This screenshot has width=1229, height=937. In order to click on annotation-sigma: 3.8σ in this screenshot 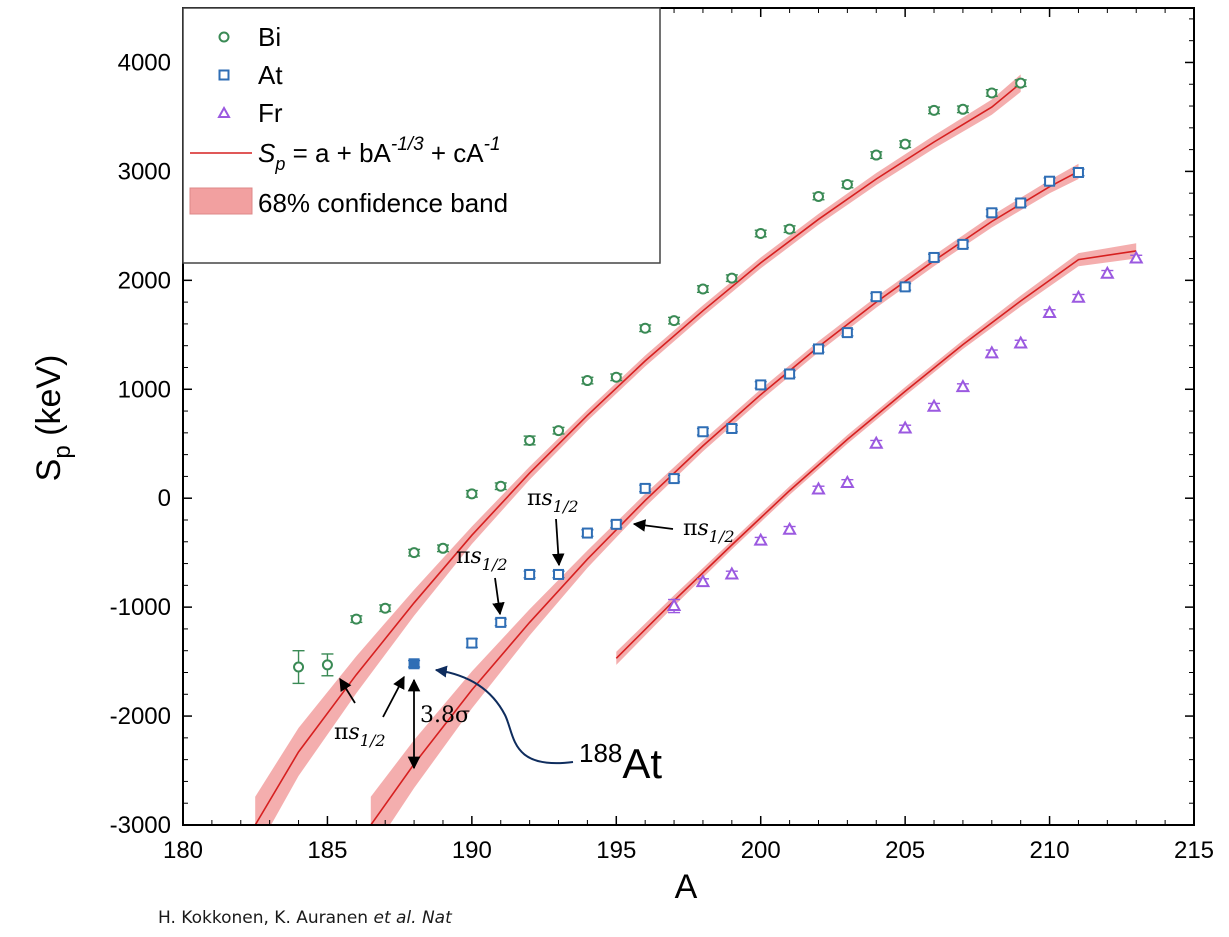, I will do `click(438, 724)`.